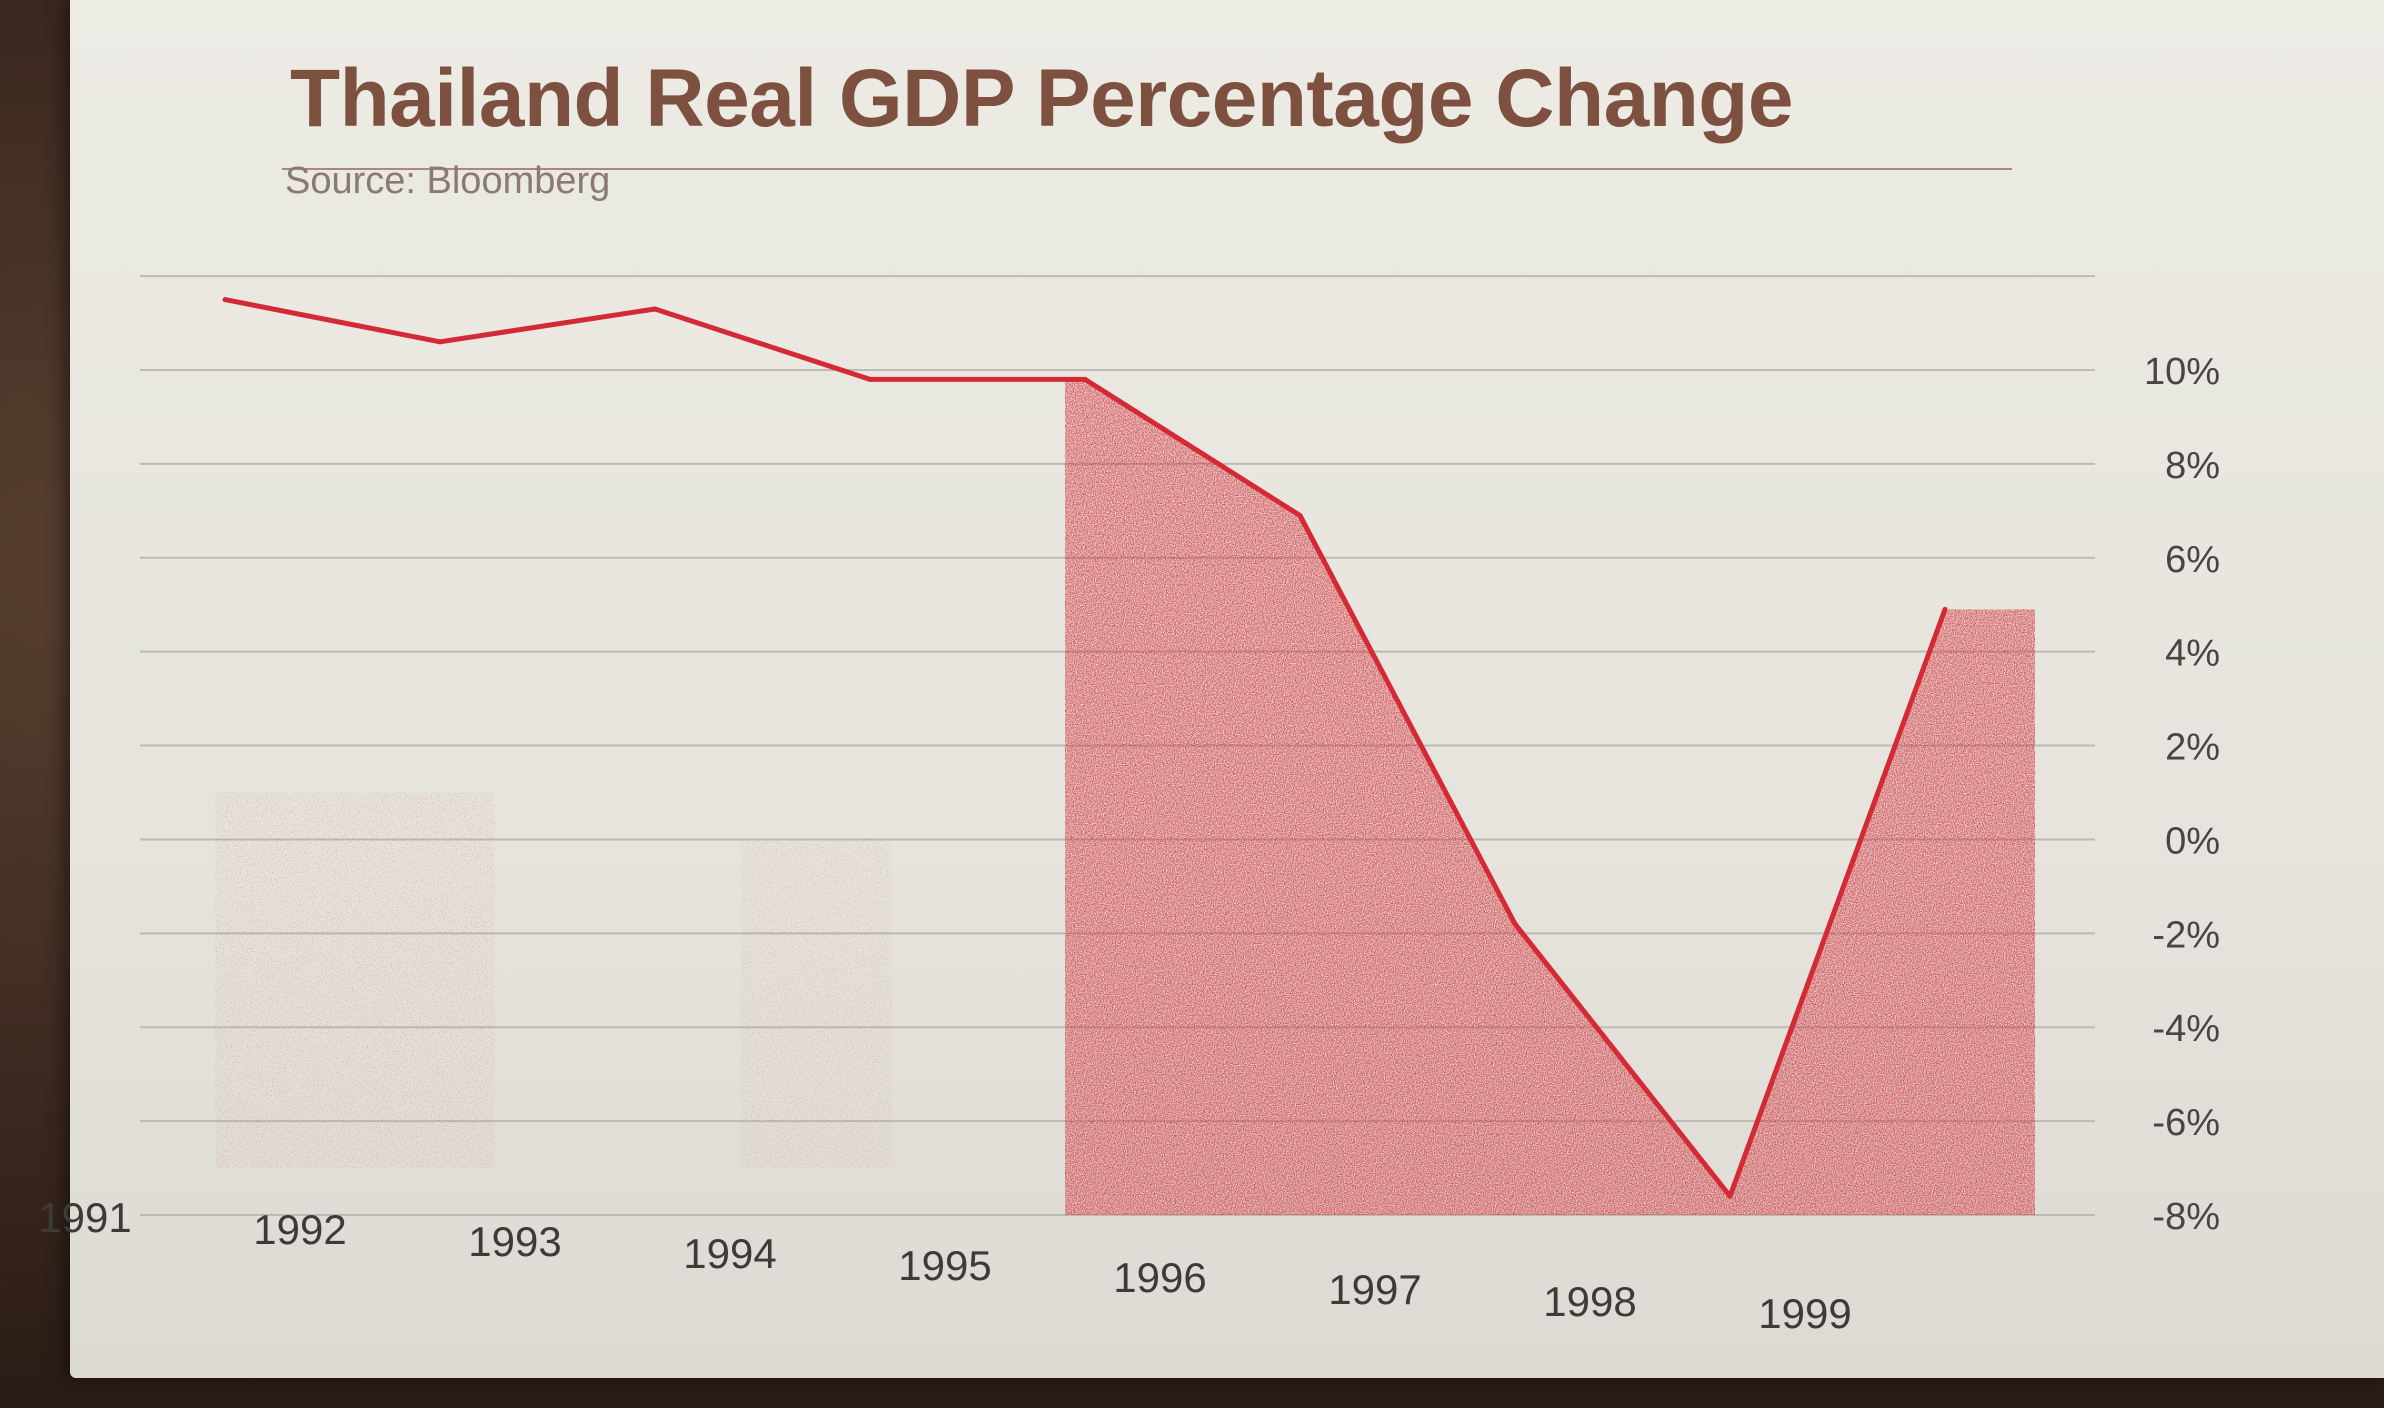 The width and height of the screenshot is (2384, 1408). Describe the element at coordinates (2192, 654) in the screenshot. I see `y-tick-label: 4%` at that location.